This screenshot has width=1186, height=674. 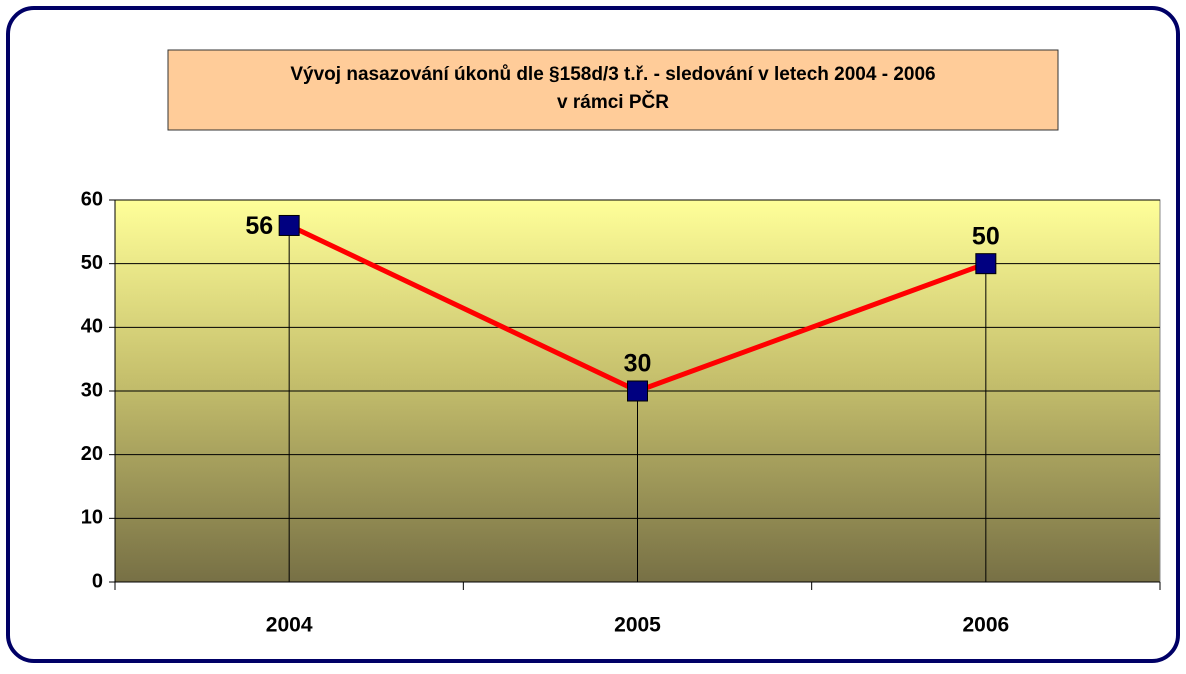 I want to click on y-tick-label: 20, so click(x=92, y=454).